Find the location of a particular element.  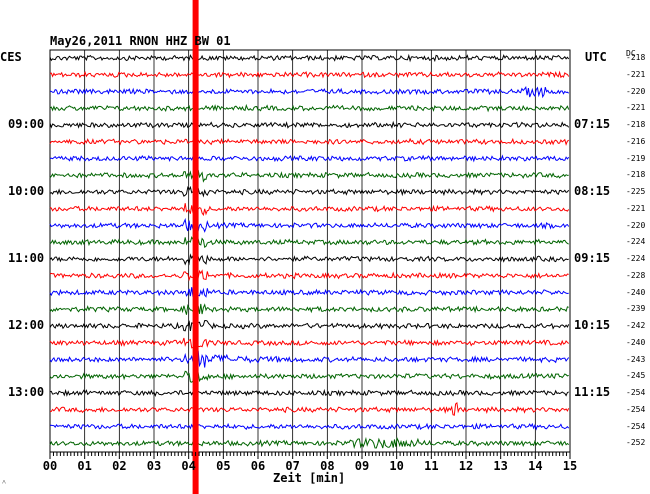

x-tick-label: 09 is located at coordinates (362, 466).